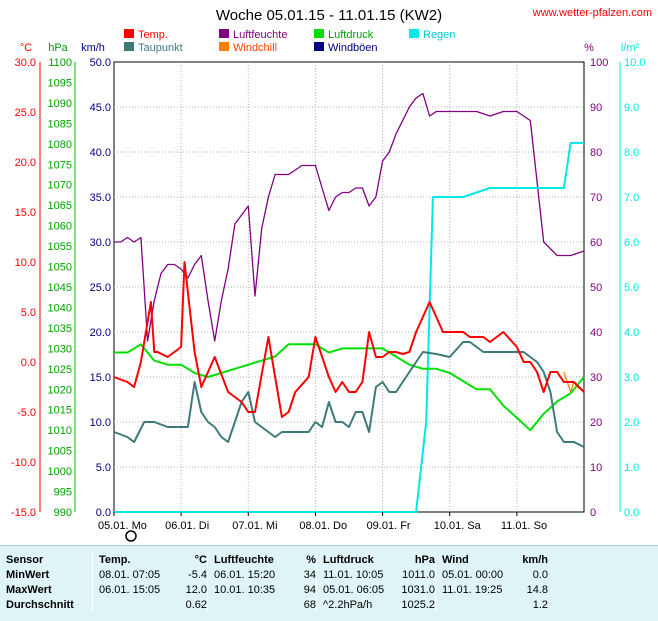 This screenshot has width=658, height=621. I want to click on stats-row-label: Durchschnitt, so click(40, 604).